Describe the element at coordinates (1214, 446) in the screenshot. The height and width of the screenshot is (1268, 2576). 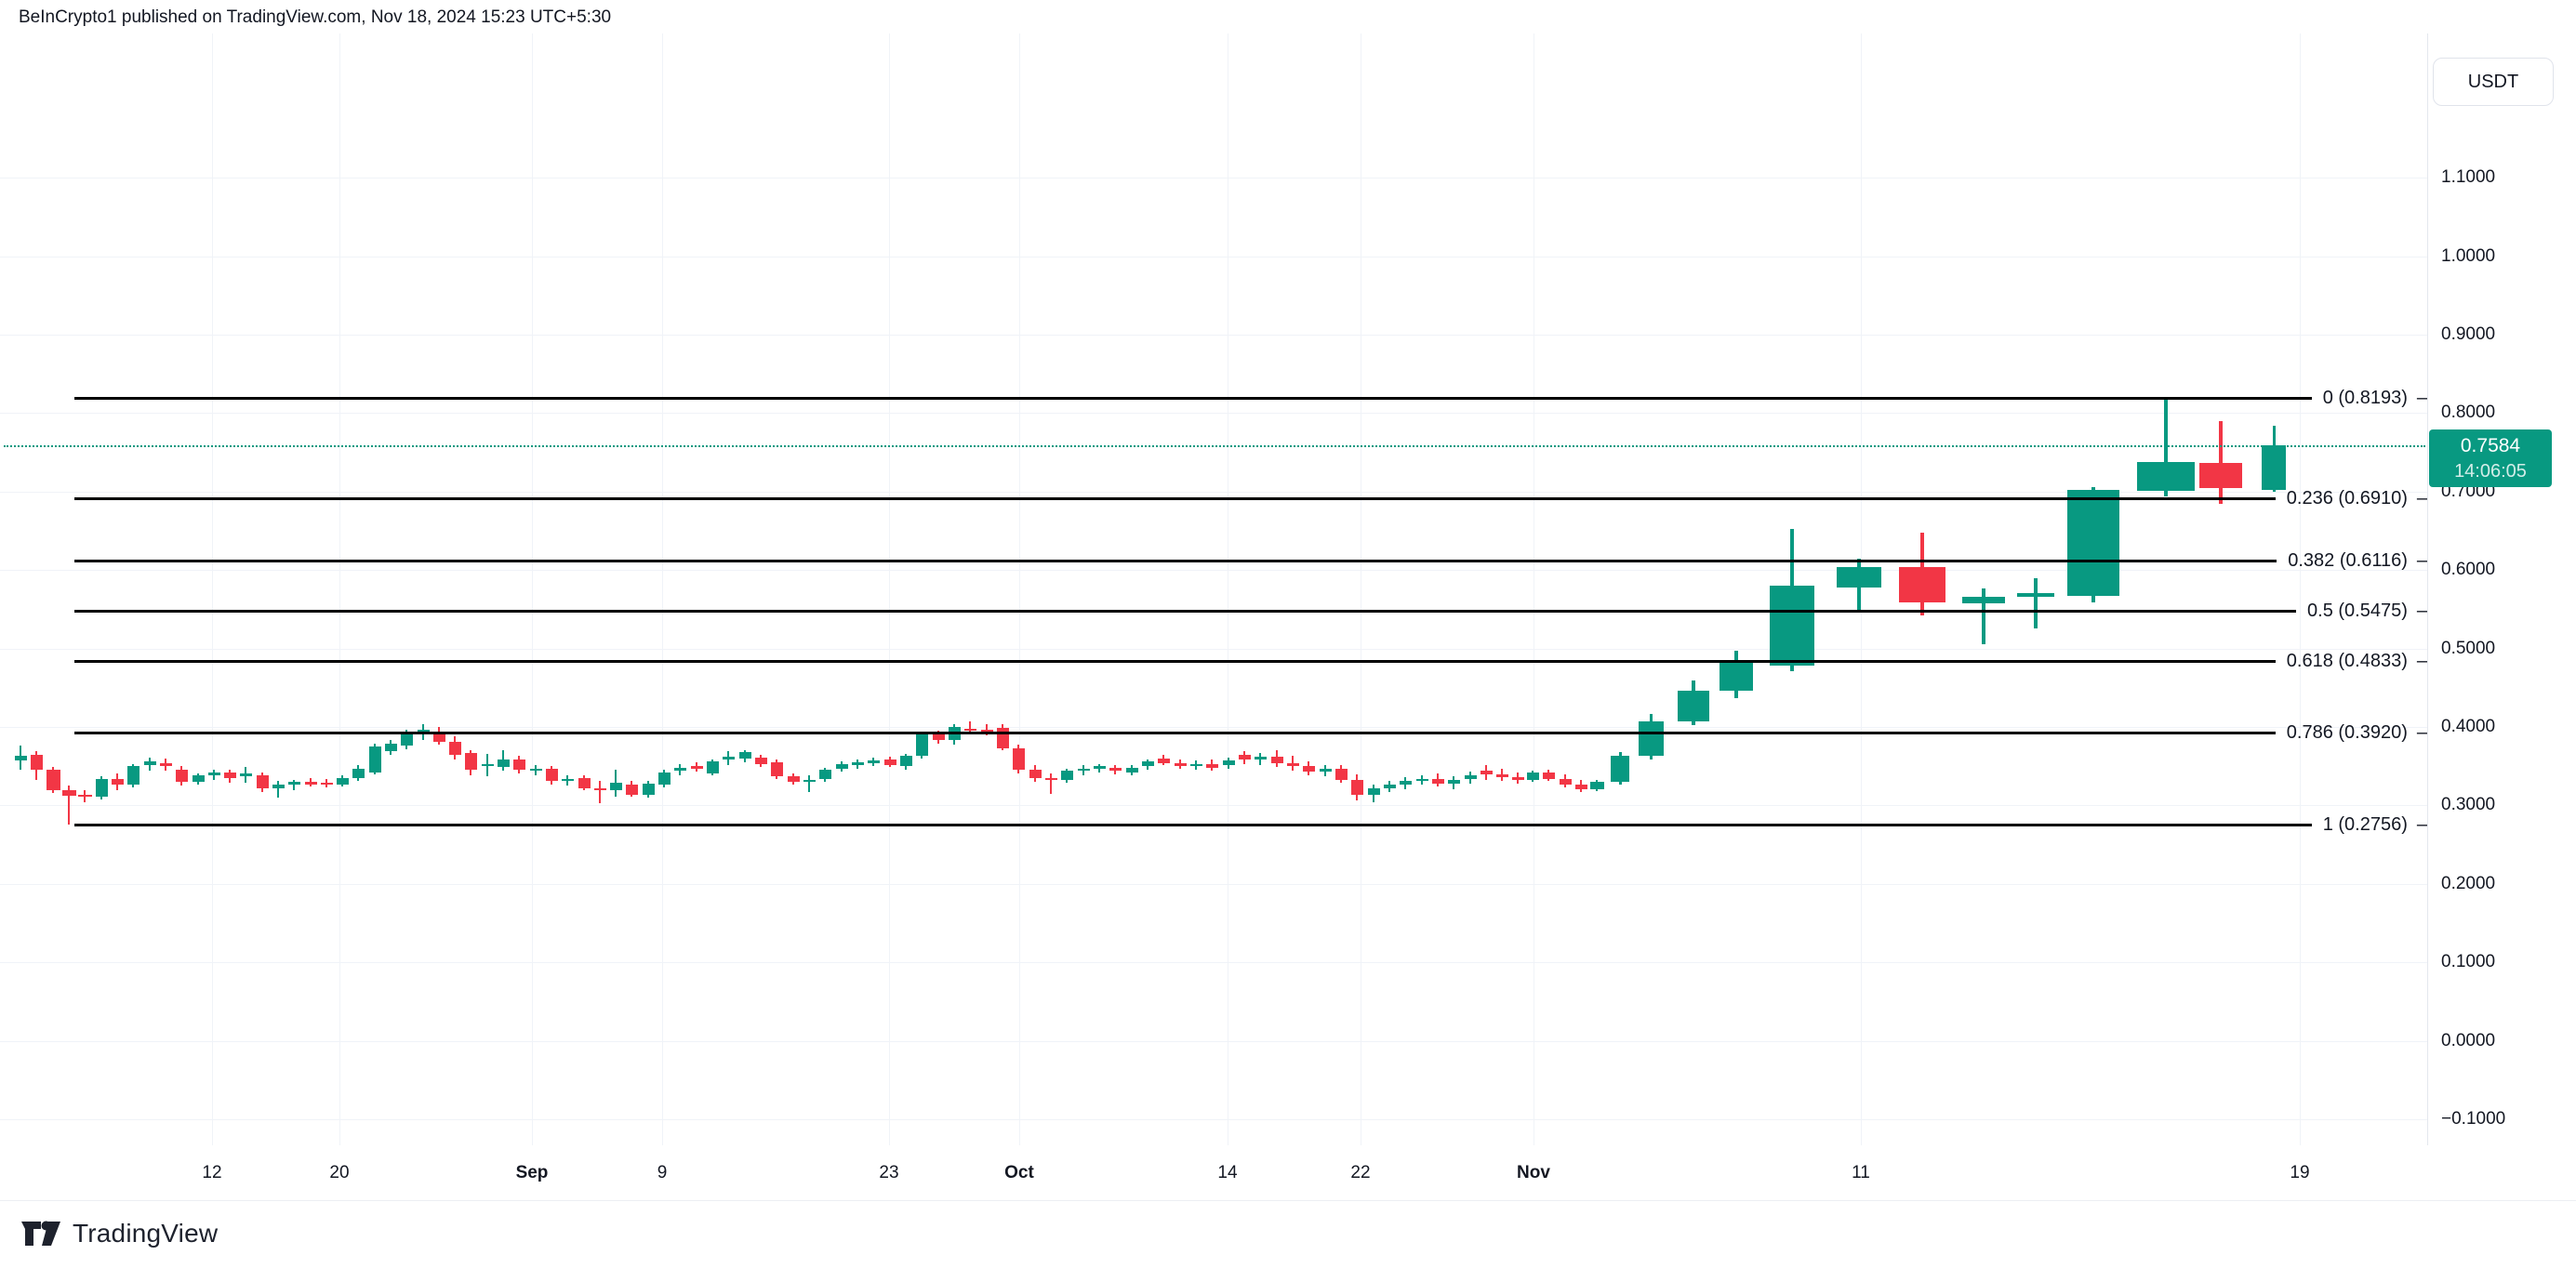
I see `current-price-line` at that location.